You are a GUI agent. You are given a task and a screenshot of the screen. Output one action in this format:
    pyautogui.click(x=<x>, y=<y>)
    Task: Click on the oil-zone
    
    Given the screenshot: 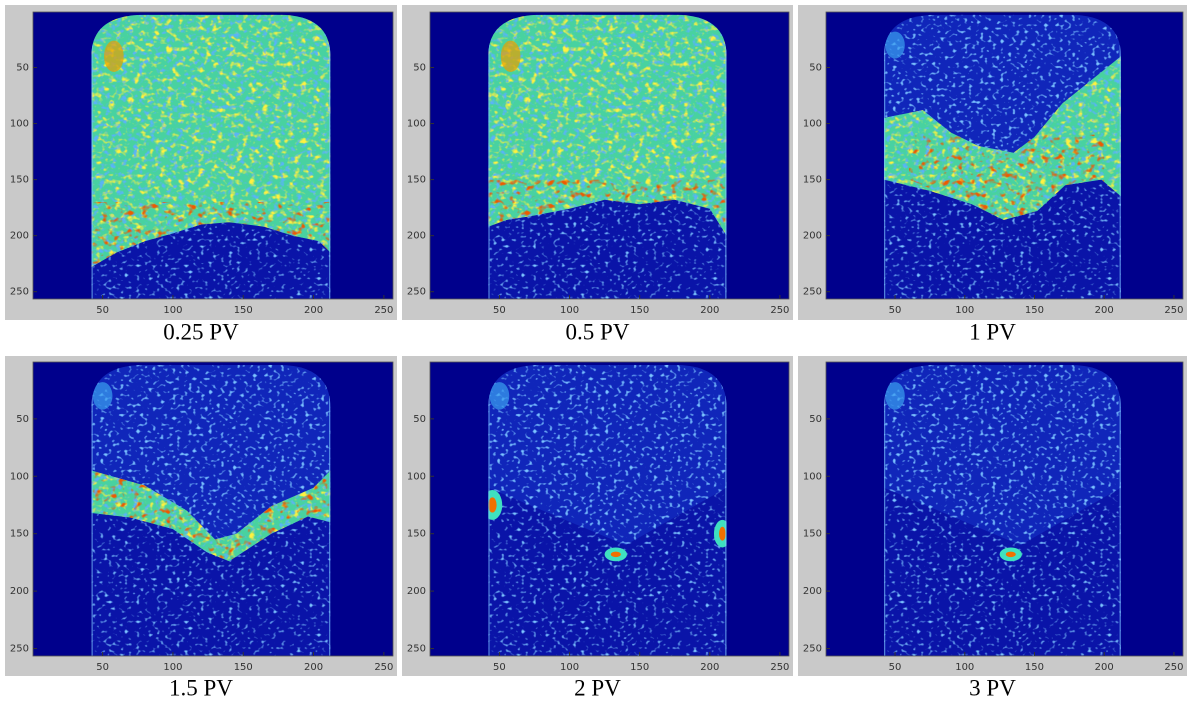 What is the action you would take?
    pyautogui.click(x=607, y=125)
    